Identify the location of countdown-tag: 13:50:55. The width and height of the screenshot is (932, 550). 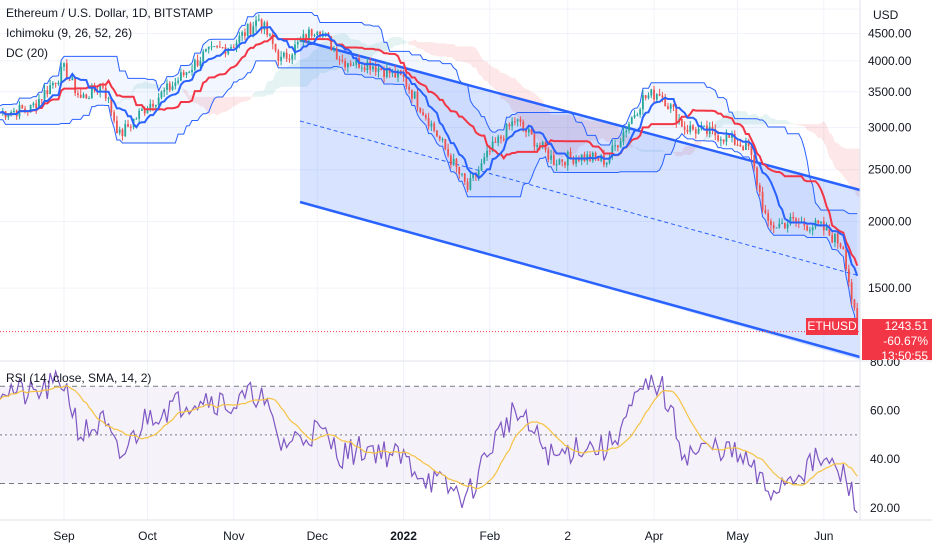
(897, 354).